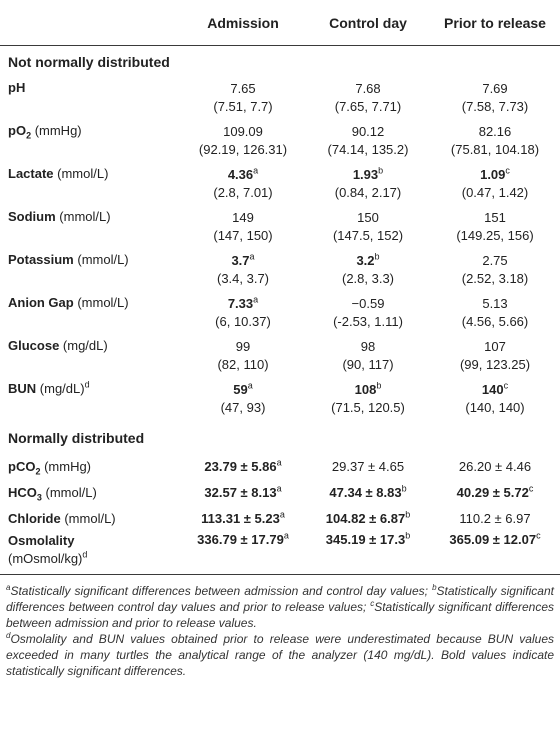 The image size is (560, 754). What do you see at coordinates (243, 271) in the screenshot?
I see `cell-admission: 3.7a (3.4, 3.7)` at bounding box center [243, 271].